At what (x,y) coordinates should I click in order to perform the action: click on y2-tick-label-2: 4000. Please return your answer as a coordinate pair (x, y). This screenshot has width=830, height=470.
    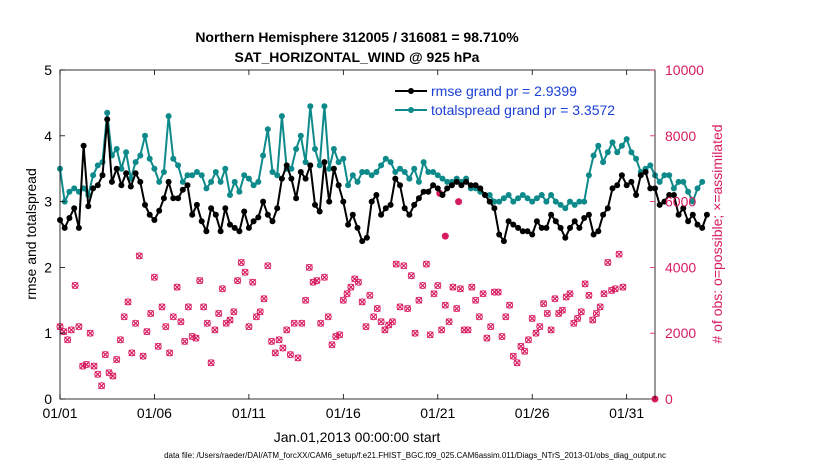
    Looking at the image, I should click on (680, 267).